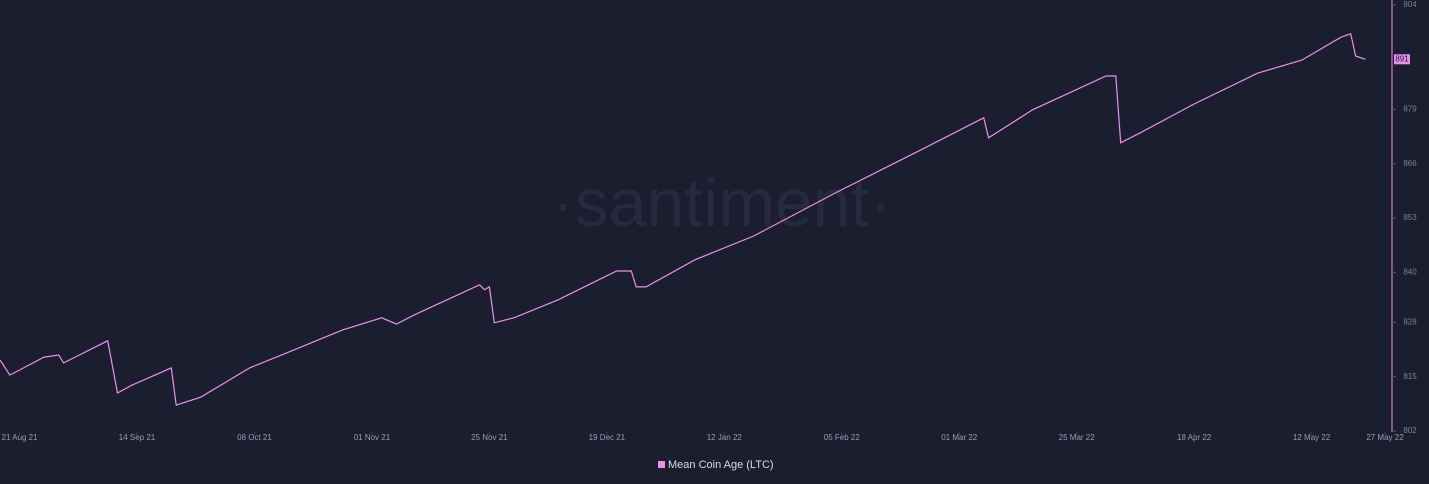 The image size is (1429, 484). I want to click on legend-label: Mean Coin Age (LTC), so click(721, 465).